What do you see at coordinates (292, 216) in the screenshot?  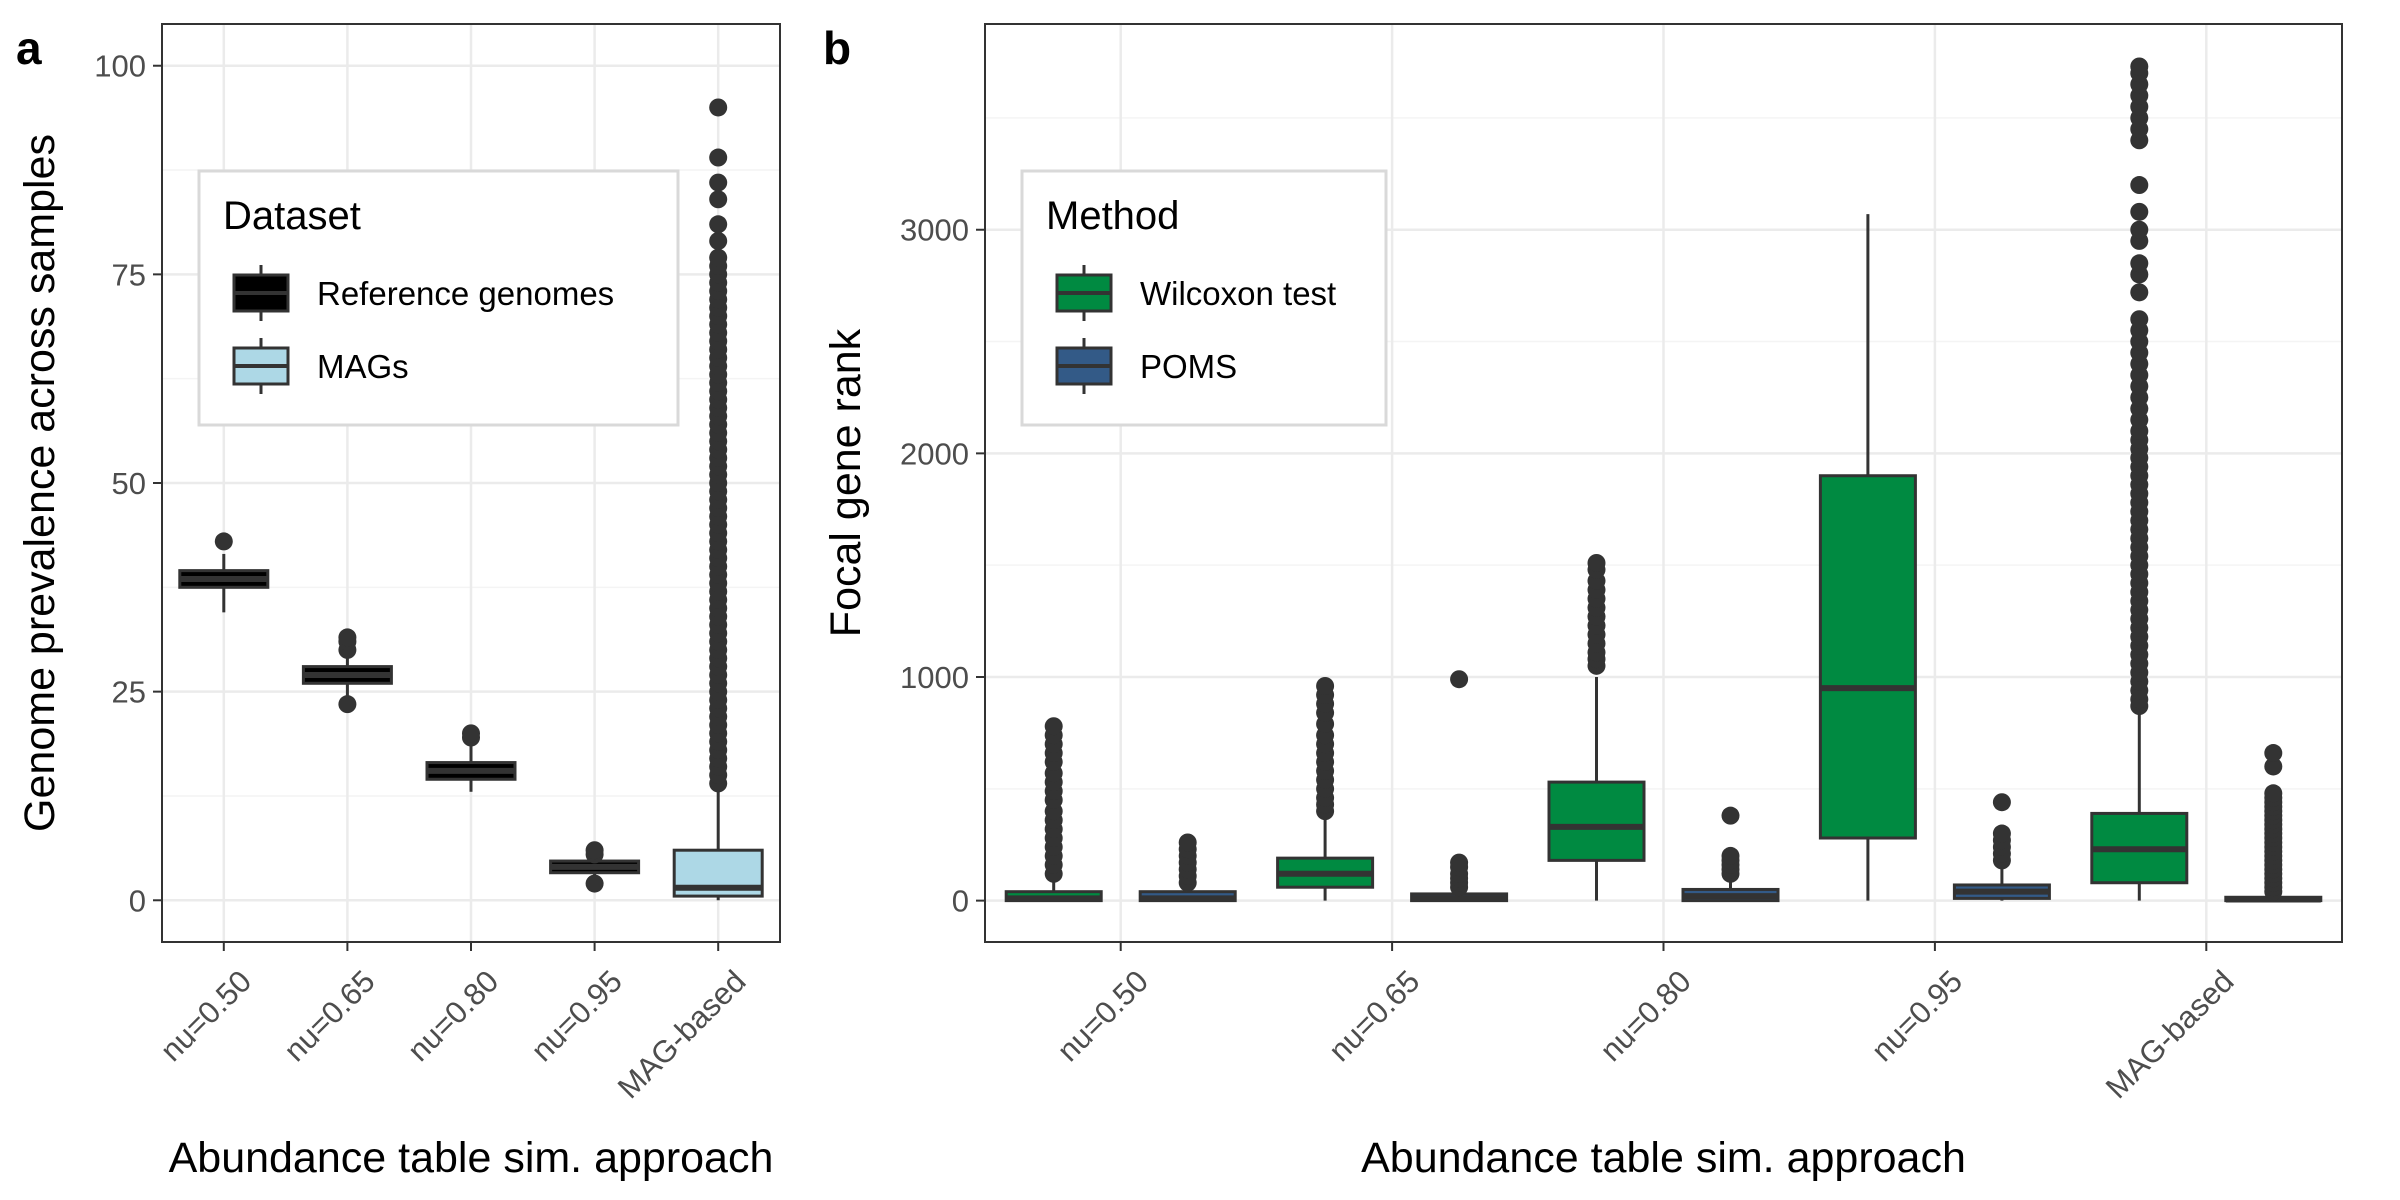 I see `legend-title: Dataset` at bounding box center [292, 216].